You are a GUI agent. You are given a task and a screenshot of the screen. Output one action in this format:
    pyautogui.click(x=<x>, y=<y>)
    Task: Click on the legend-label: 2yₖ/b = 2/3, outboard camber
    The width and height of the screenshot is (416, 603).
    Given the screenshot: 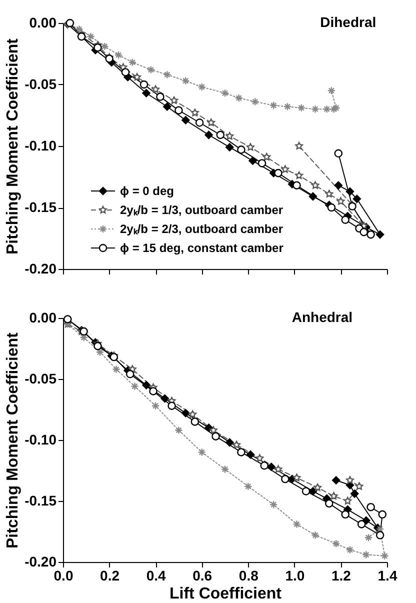 What is the action you would take?
    pyautogui.click(x=202, y=229)
    